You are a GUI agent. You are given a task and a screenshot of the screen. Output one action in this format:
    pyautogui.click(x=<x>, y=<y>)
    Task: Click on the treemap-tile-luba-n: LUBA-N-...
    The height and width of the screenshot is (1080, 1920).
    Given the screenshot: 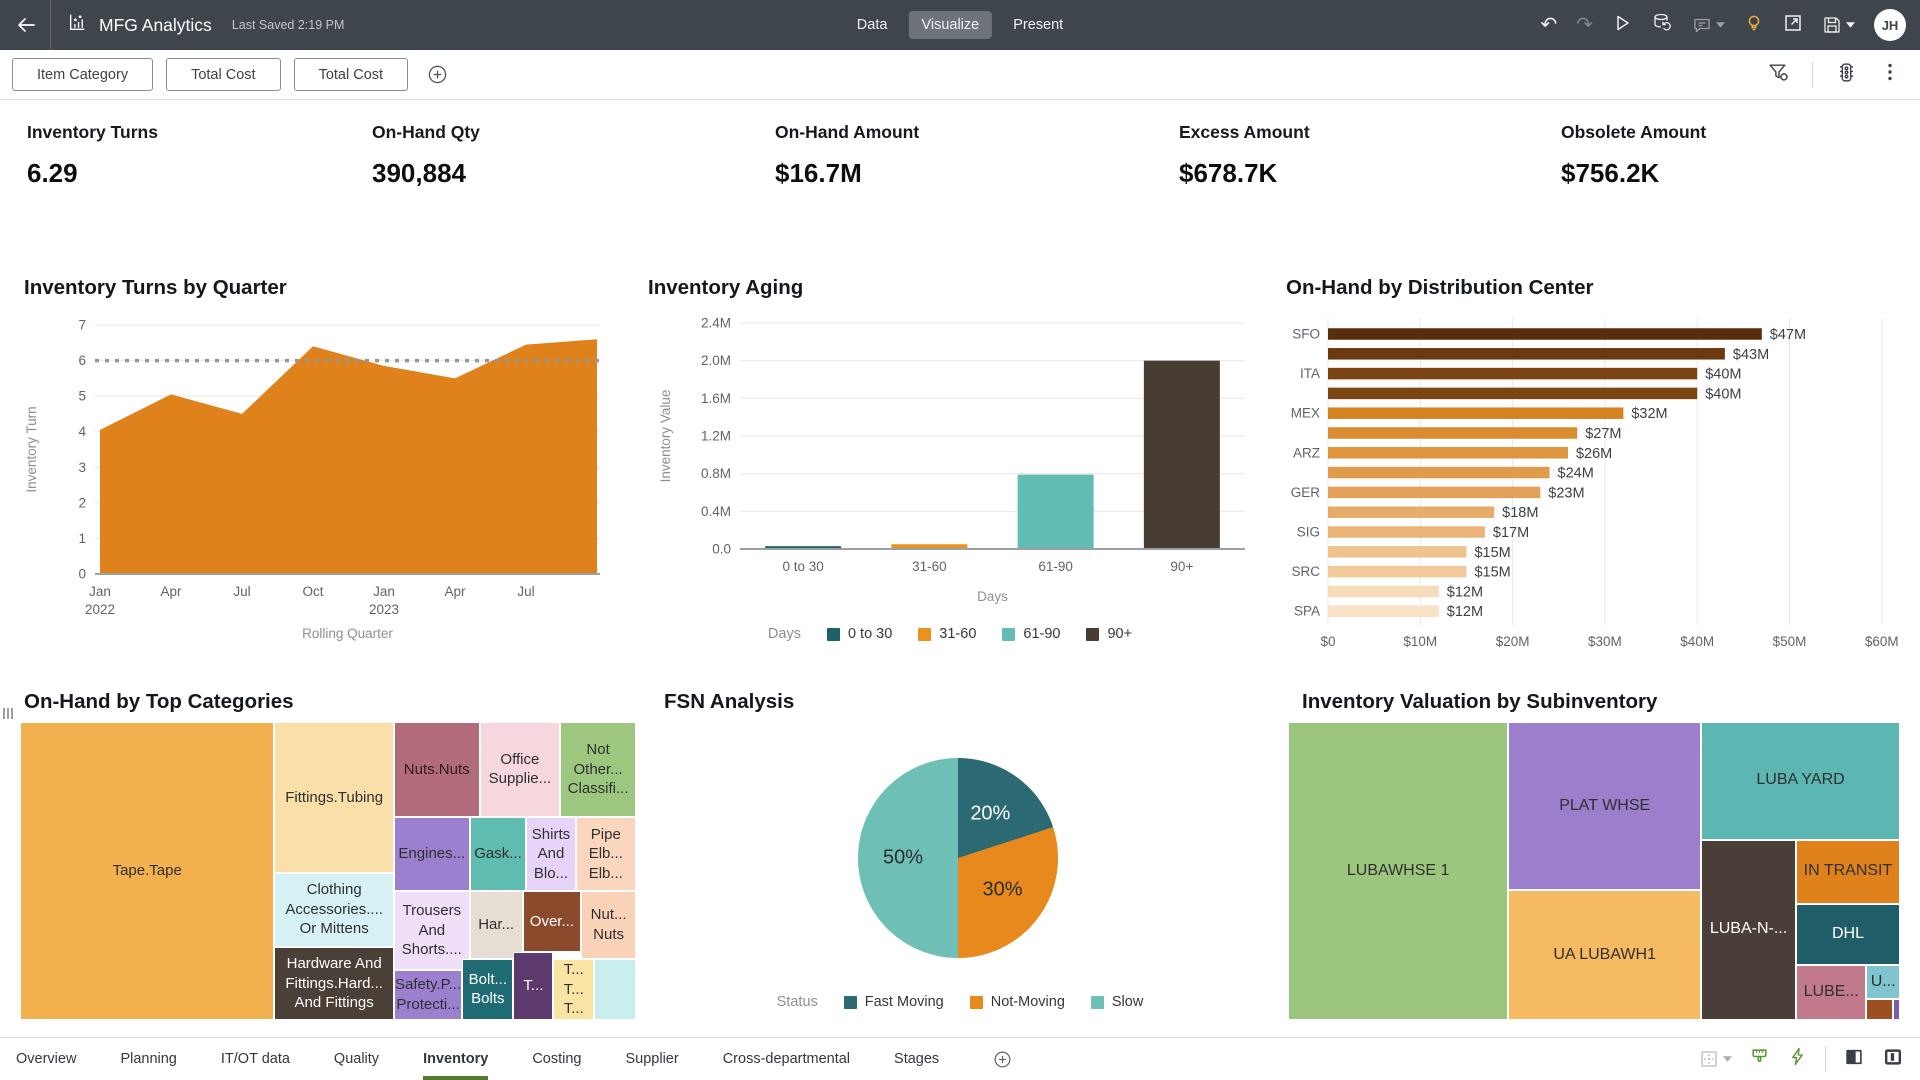 What is the action you would take?
    pyautogui.click(x=1748, y=929)
    